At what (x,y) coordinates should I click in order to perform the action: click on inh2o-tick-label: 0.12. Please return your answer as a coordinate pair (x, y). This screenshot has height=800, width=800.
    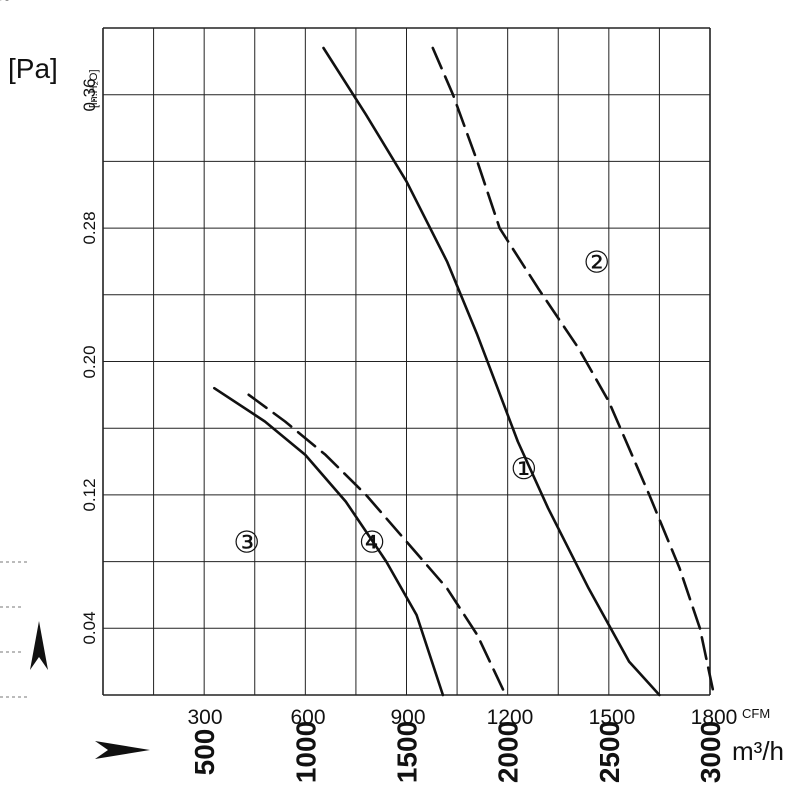
    Looking at the image, I should click on (89, 494).